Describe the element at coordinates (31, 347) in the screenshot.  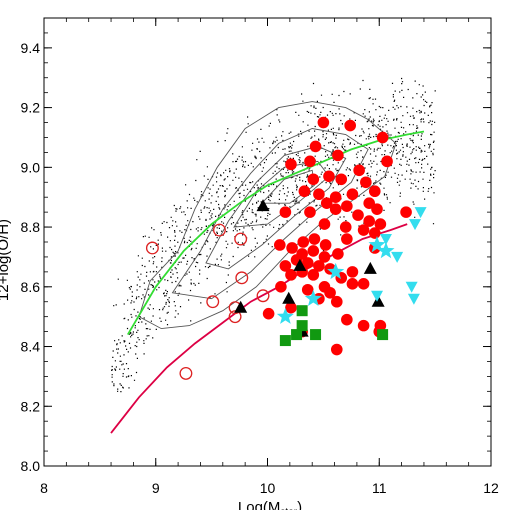
I see `y-tick-label: 8.4` at that location.